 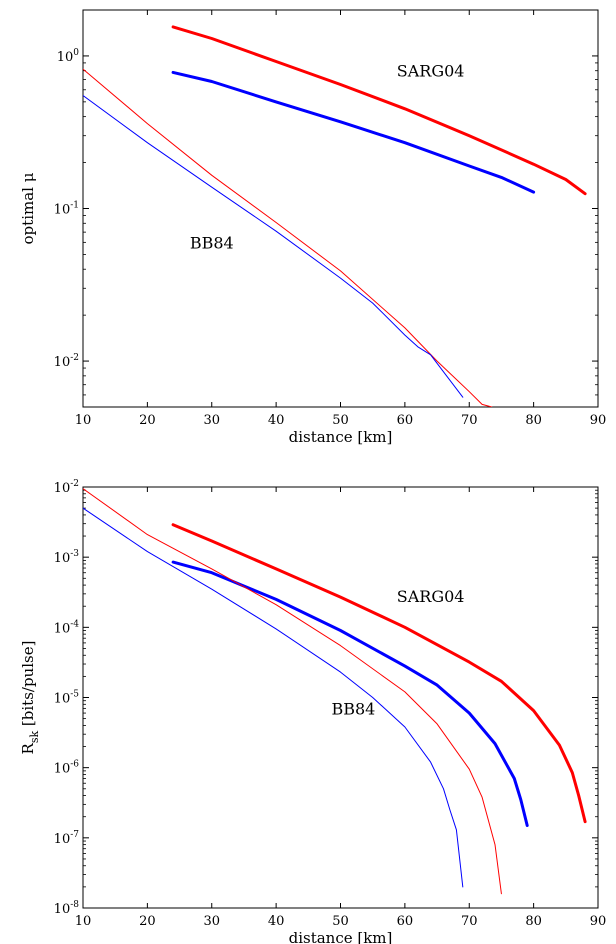 What do you see at coordinates (68, 56) in the screenshot?
I see `y-tick-label: 10⁰` at bounding box center [68, 56].